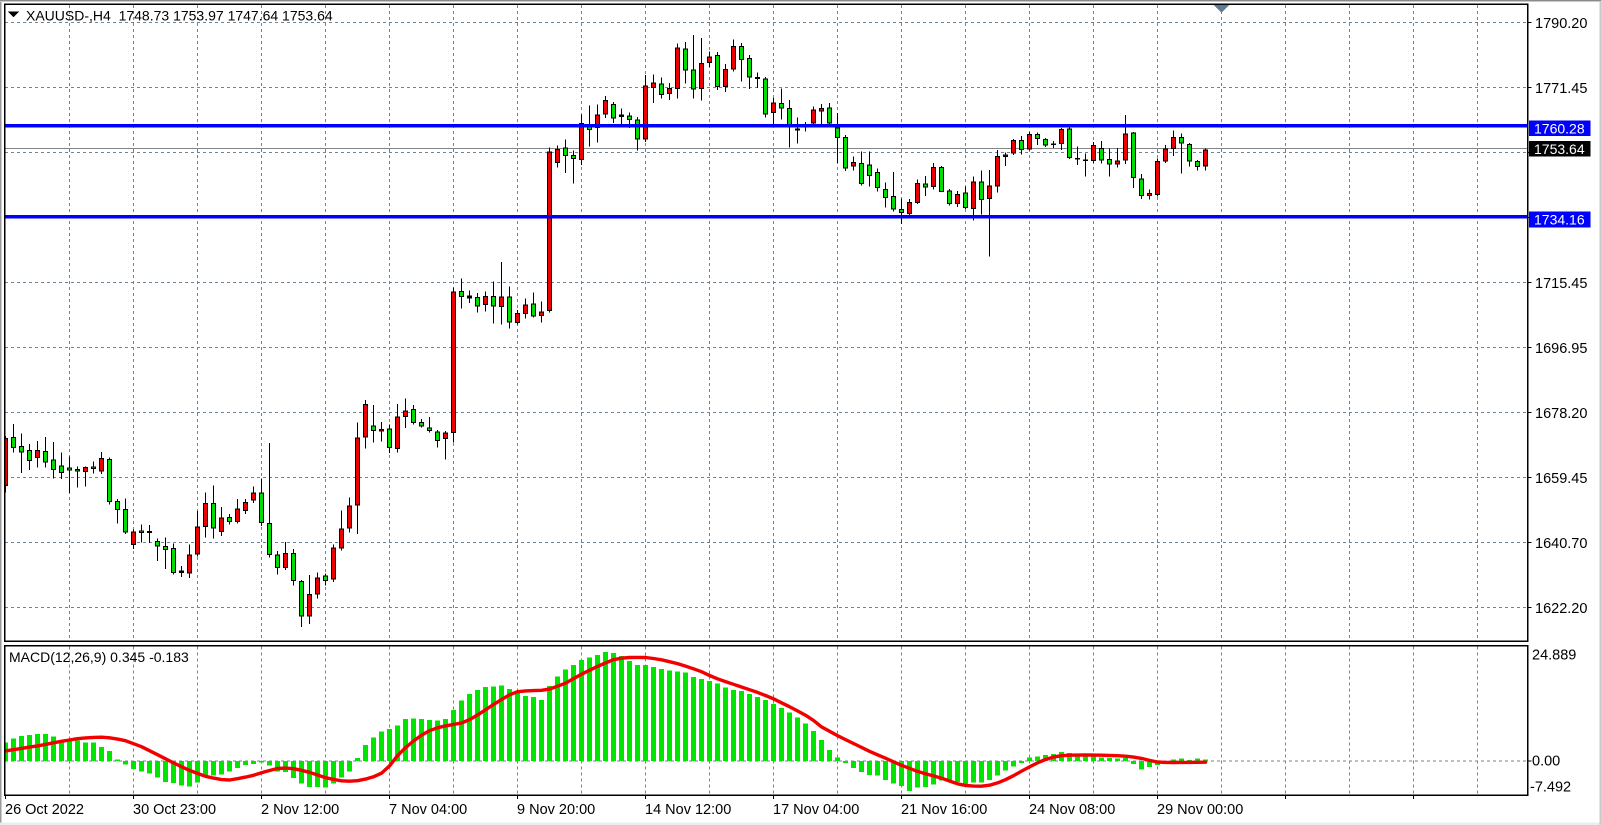 The image size is (1601, 825). Describe the element at coordinates (1554, 656) in the screenshot. I see `svg-text: 24.889` at that location.